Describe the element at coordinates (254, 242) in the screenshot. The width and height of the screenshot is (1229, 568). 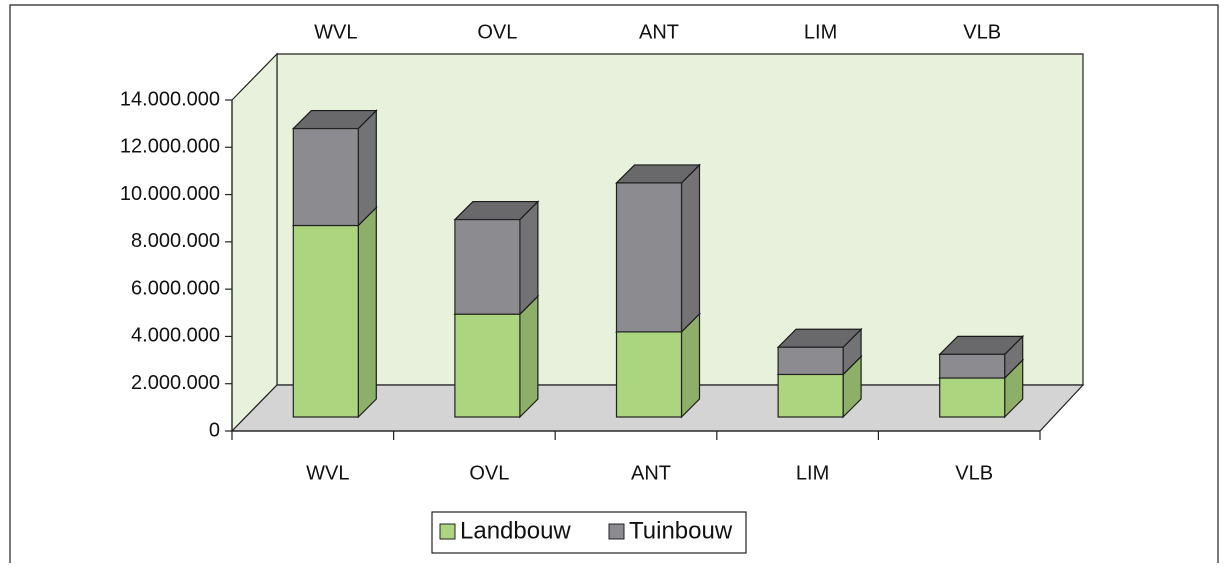
I see `side-wall` at that location.